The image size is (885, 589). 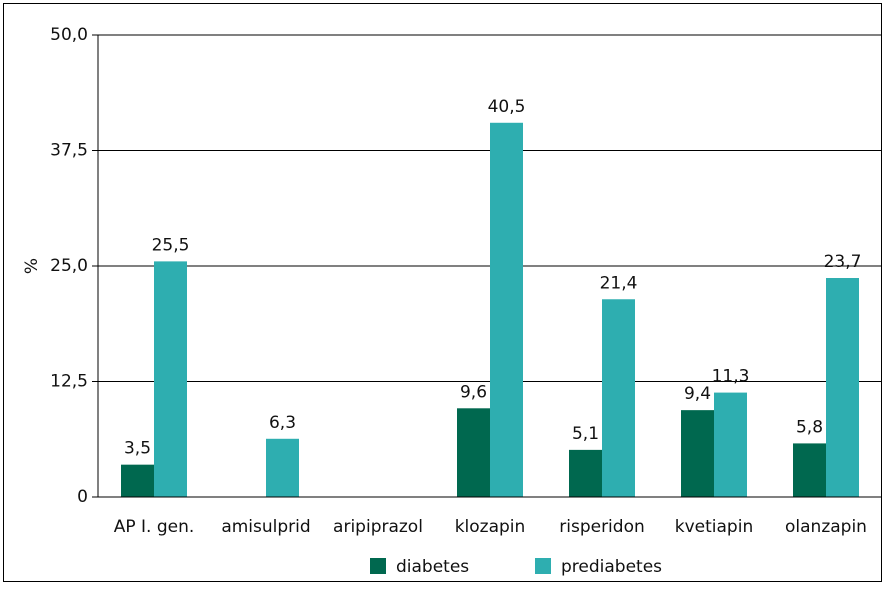 What do you see at coordinates (69, 266) in the screenshot?
I see `y-tick-label: 25,0` at bounding box center [69, 266].